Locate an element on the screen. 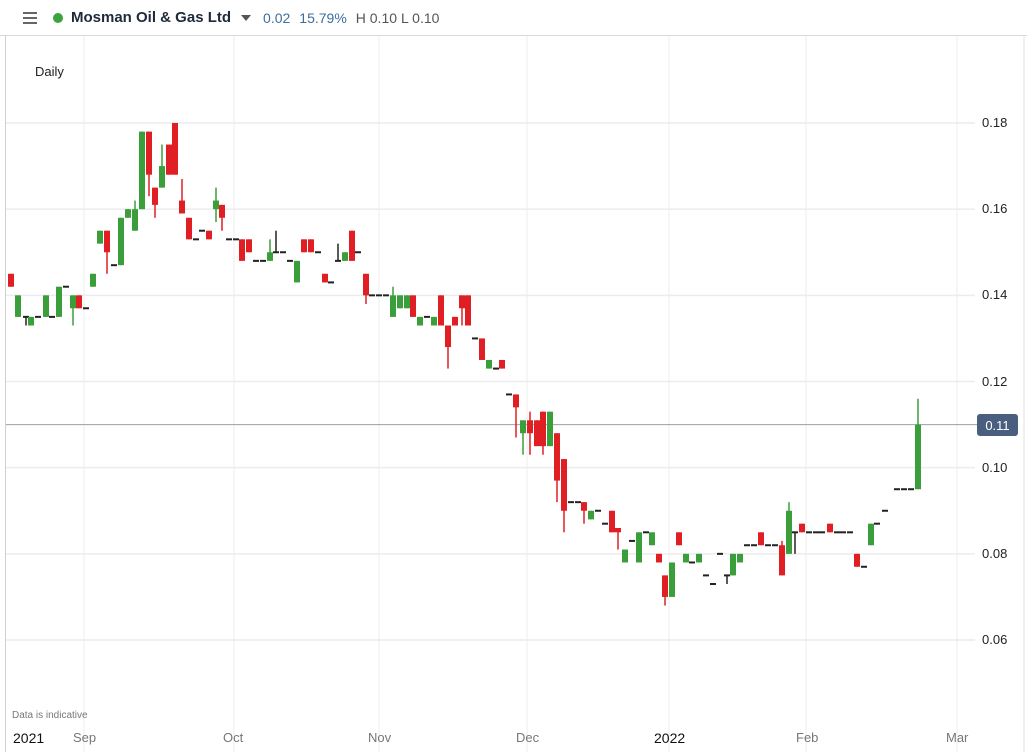 The height and width of the screenshot is (752, 1027). y-tick-label: 0.18 is located at coordinates (995, 122).